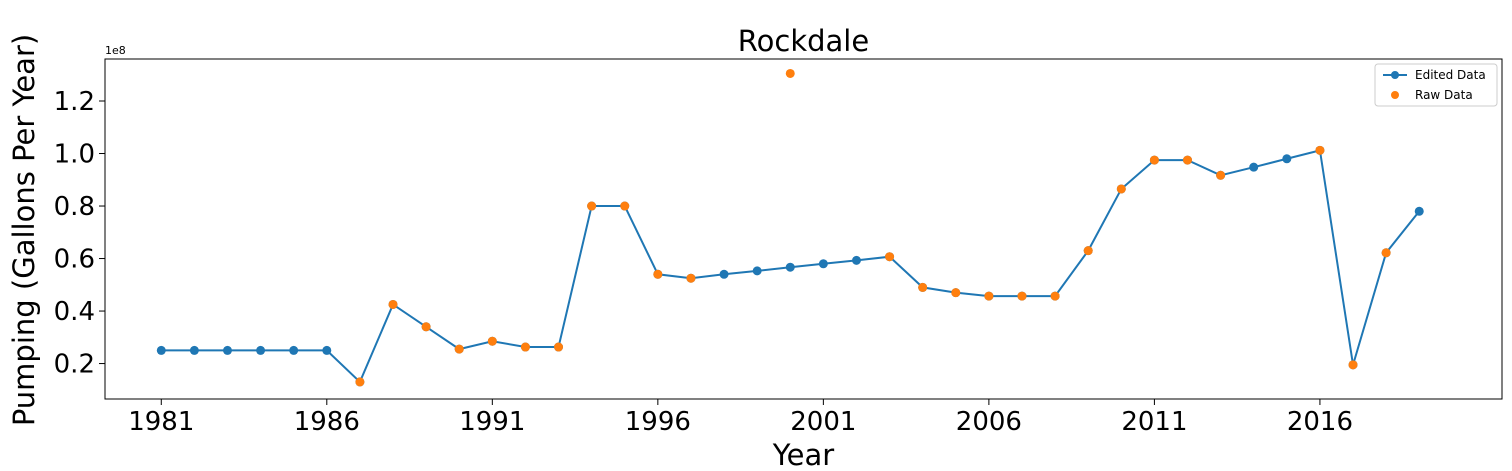  Describe the element at coordinates (803, 41) in the screenshot. I see `chart-title: Rockdale` at that location.